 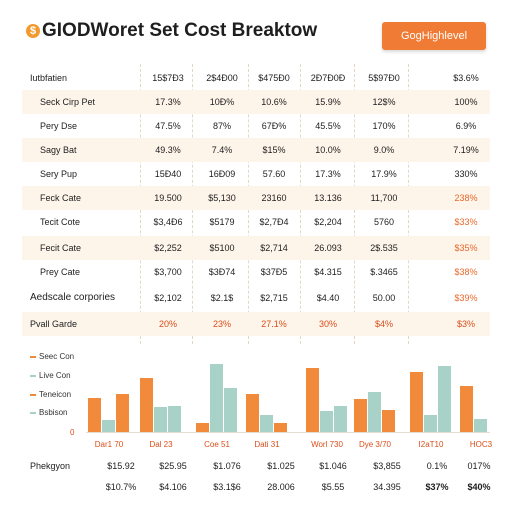 What do you see at coordinates (327, 444) in the screenshot?
I see `x-axis-label: Worl 730` at bounding box center [327, 444].